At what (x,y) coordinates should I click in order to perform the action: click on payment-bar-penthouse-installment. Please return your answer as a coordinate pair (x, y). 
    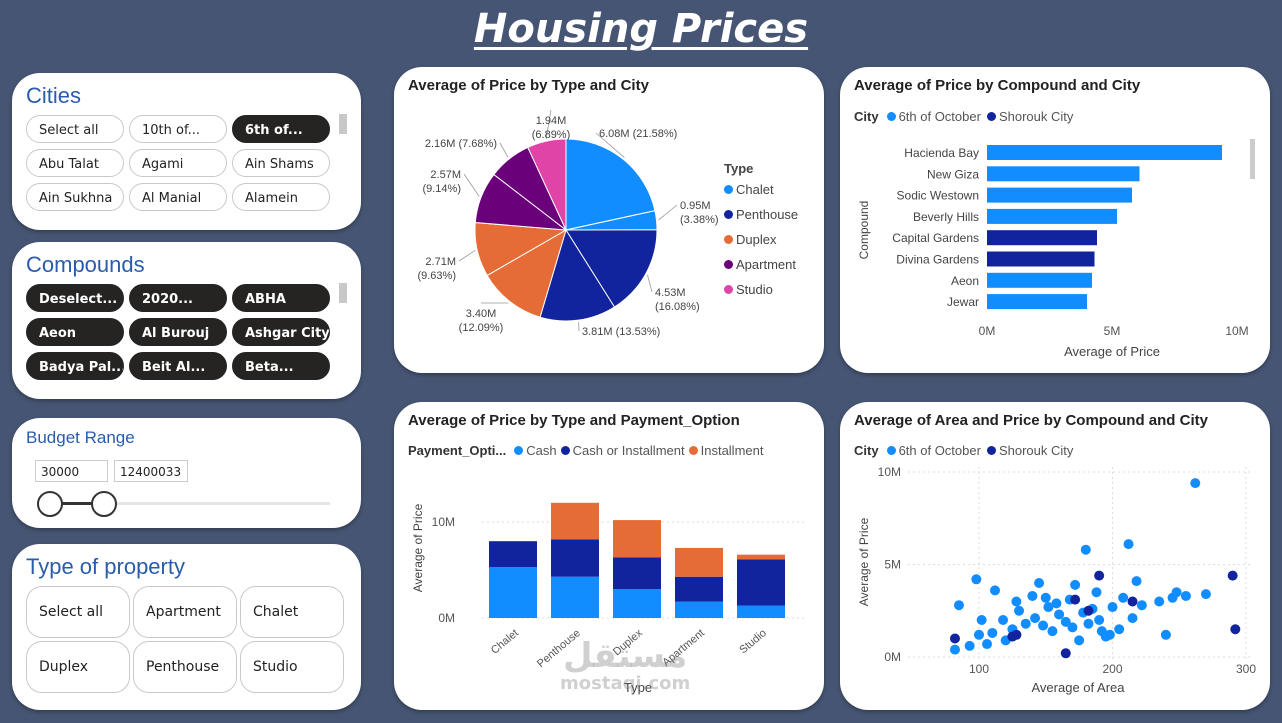
    Looking at the image, I should click on (575, 521).